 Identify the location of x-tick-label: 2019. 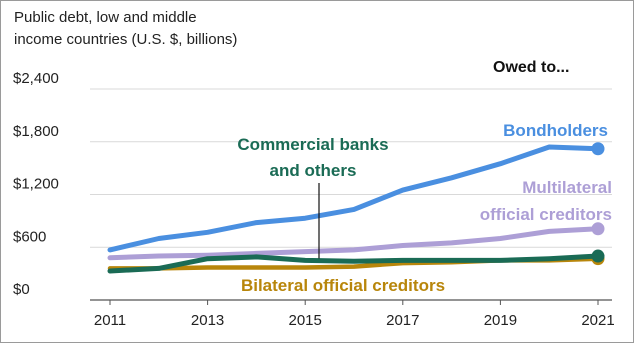
(500, 320).